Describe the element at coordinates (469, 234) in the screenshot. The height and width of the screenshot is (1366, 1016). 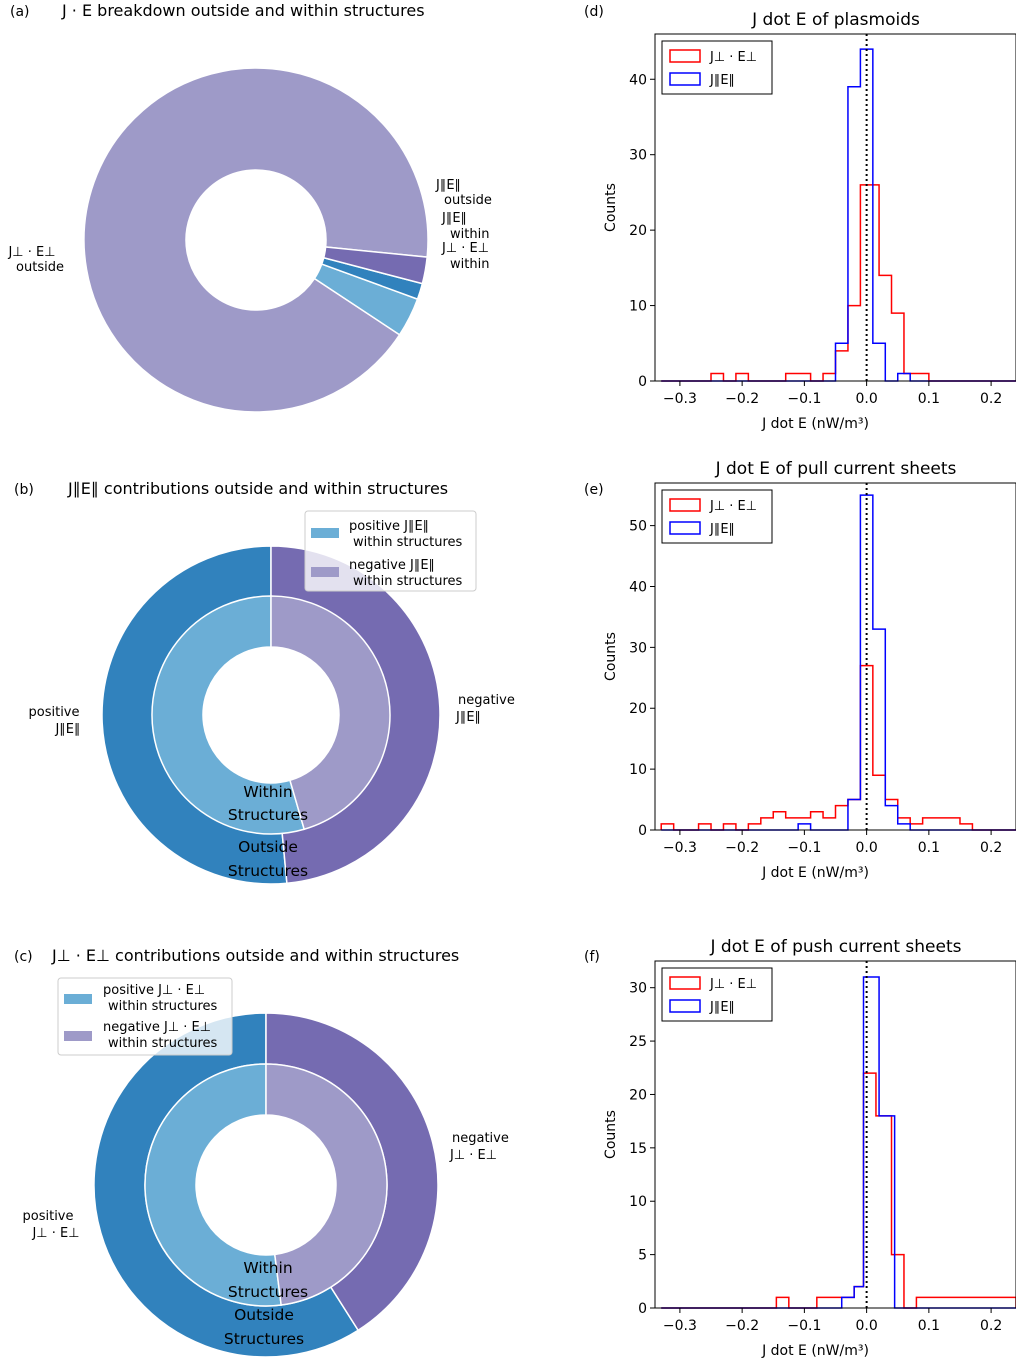
I see `label-par-within-line2: within` at that location.